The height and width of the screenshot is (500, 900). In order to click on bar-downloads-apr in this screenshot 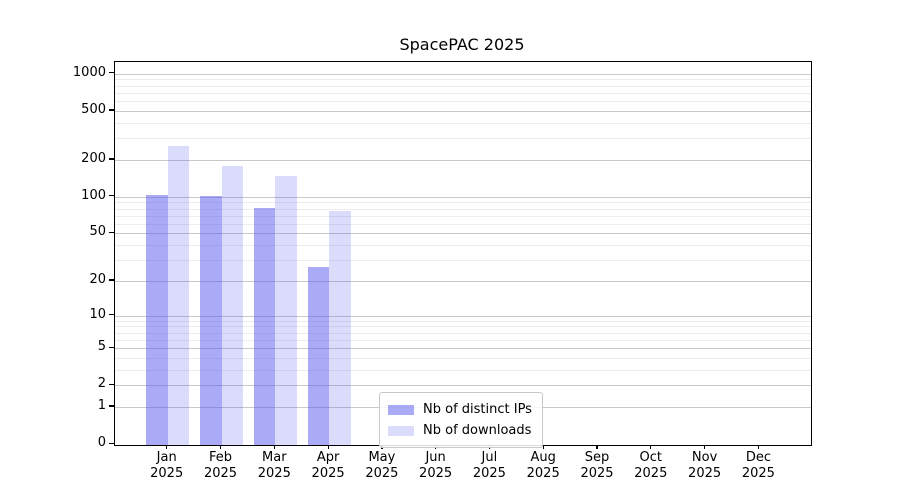, I will do `click(340, 328)`.